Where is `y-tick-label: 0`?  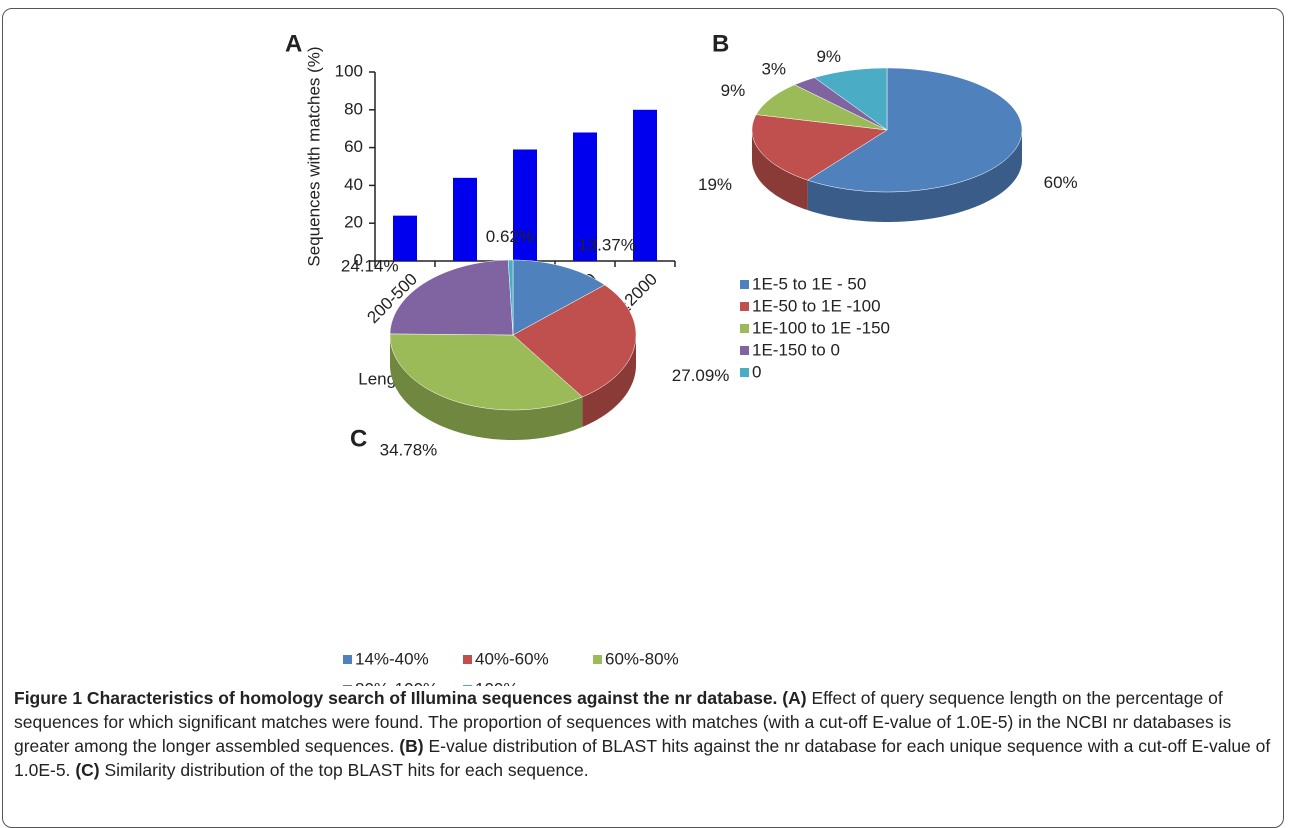
y-tick-label: 0 is located at coordinates (358, 259).